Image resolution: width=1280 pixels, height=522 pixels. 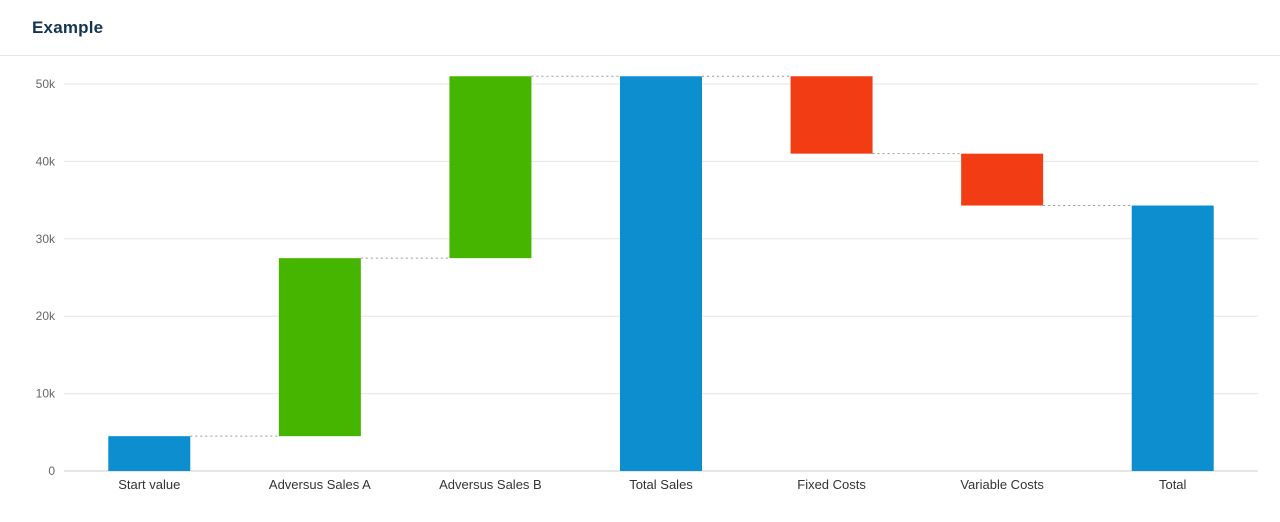 What do you see at coordinates (1002, 484) in the screenshot?
I see `x-axis-label-variable-costs: Variable Costs` at bounding box center [1002, 484].